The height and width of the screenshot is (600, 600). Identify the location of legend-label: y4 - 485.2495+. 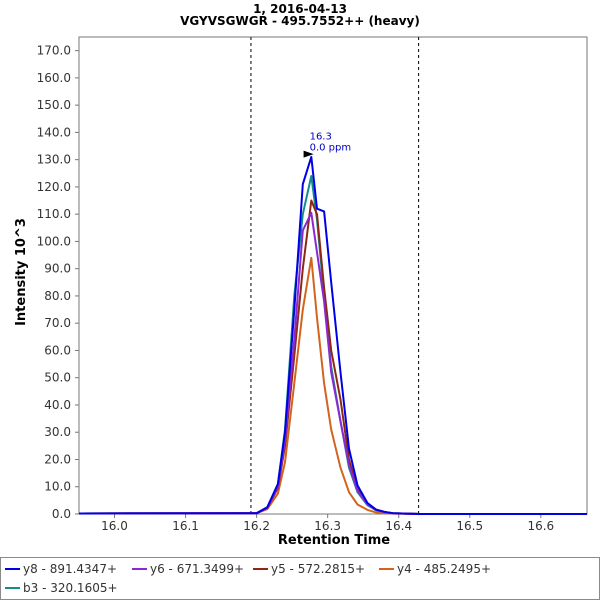
(444, 569).